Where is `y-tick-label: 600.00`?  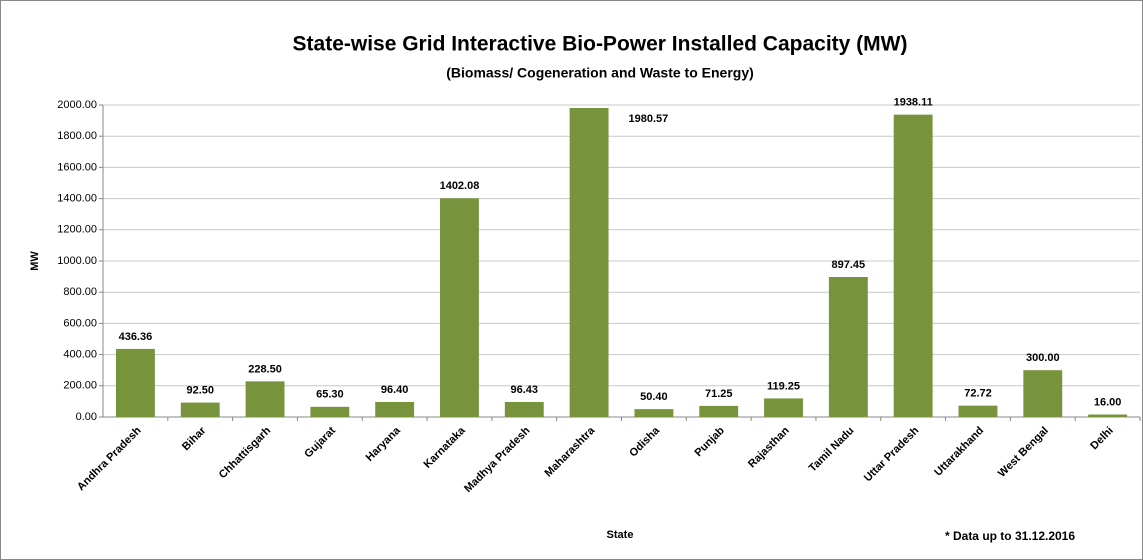 y-tick-label: 600.00 is located at coordinates (80, 323).